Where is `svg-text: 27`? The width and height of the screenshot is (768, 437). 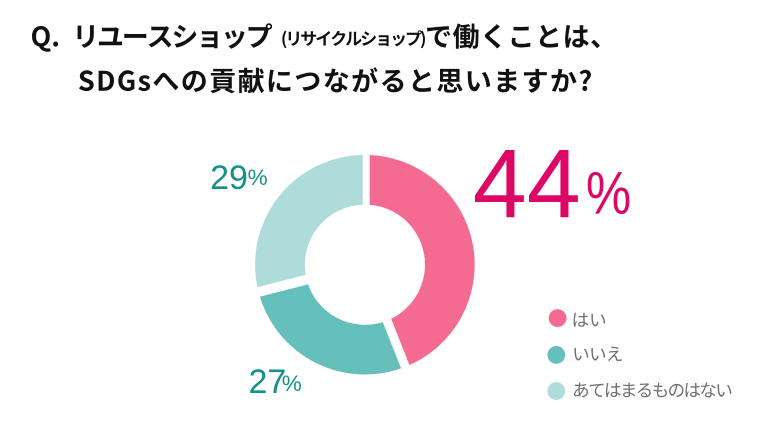
svg-text: 27 is located at coordinates (268, 382).